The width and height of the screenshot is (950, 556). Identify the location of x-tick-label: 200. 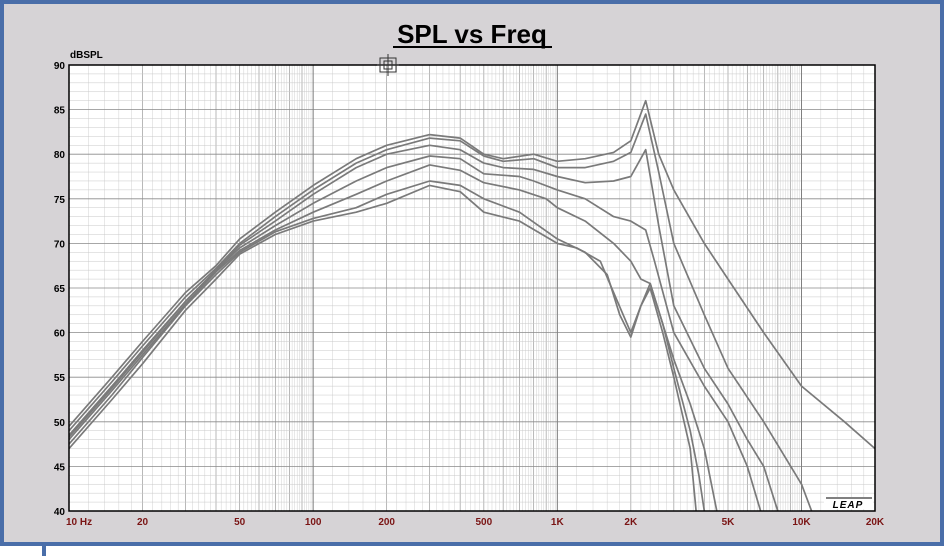
(386, 522).